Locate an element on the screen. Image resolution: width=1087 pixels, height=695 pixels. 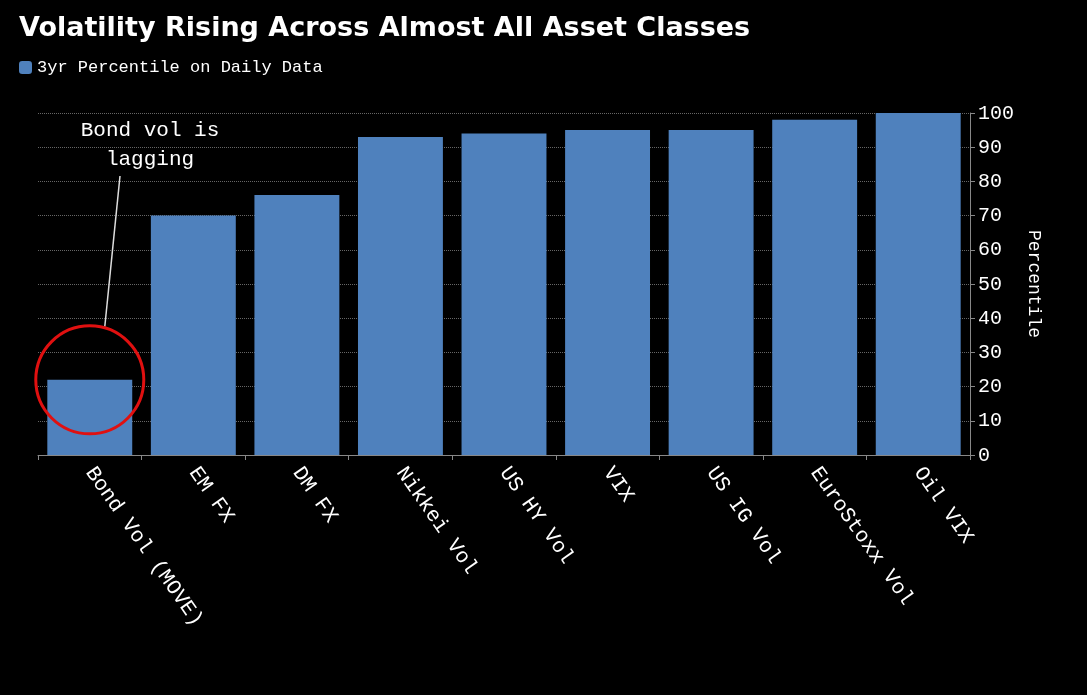
legend-label: 3yr Percentile on Daily Data is located at coordinates (180, 67).